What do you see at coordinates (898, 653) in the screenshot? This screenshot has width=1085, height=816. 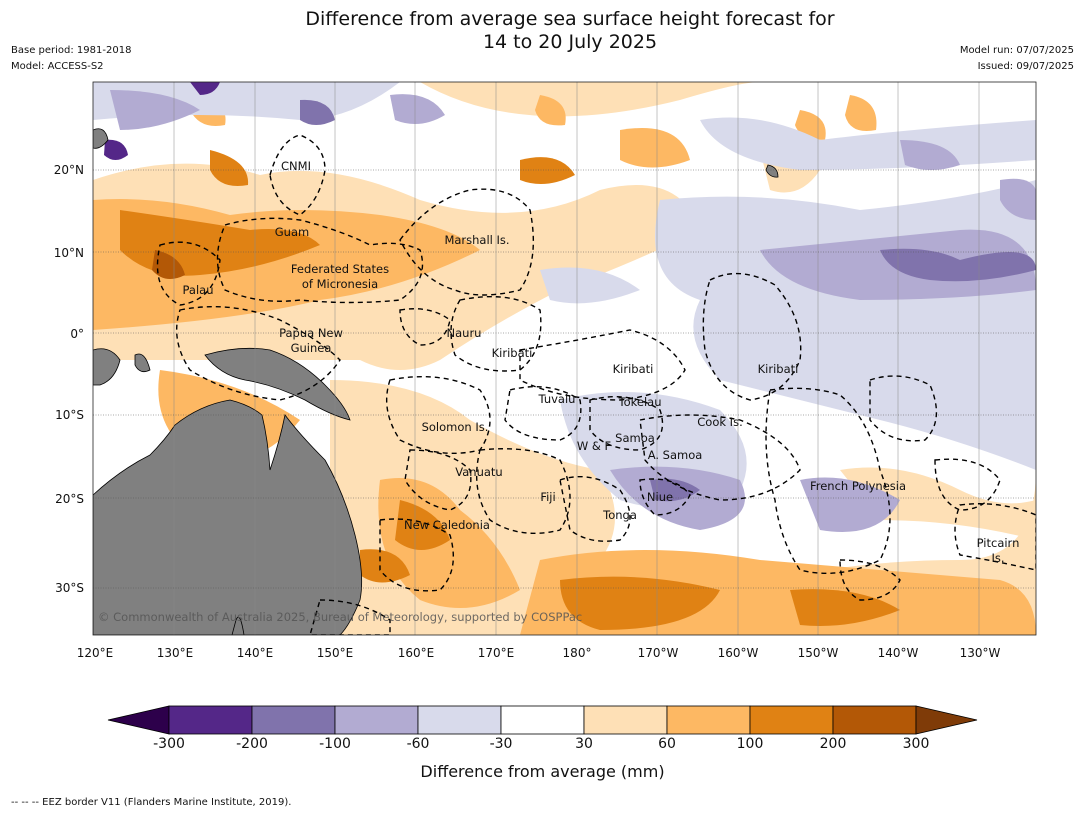 I see `lon-tick: 140°W` at bounding box center [898, 653].